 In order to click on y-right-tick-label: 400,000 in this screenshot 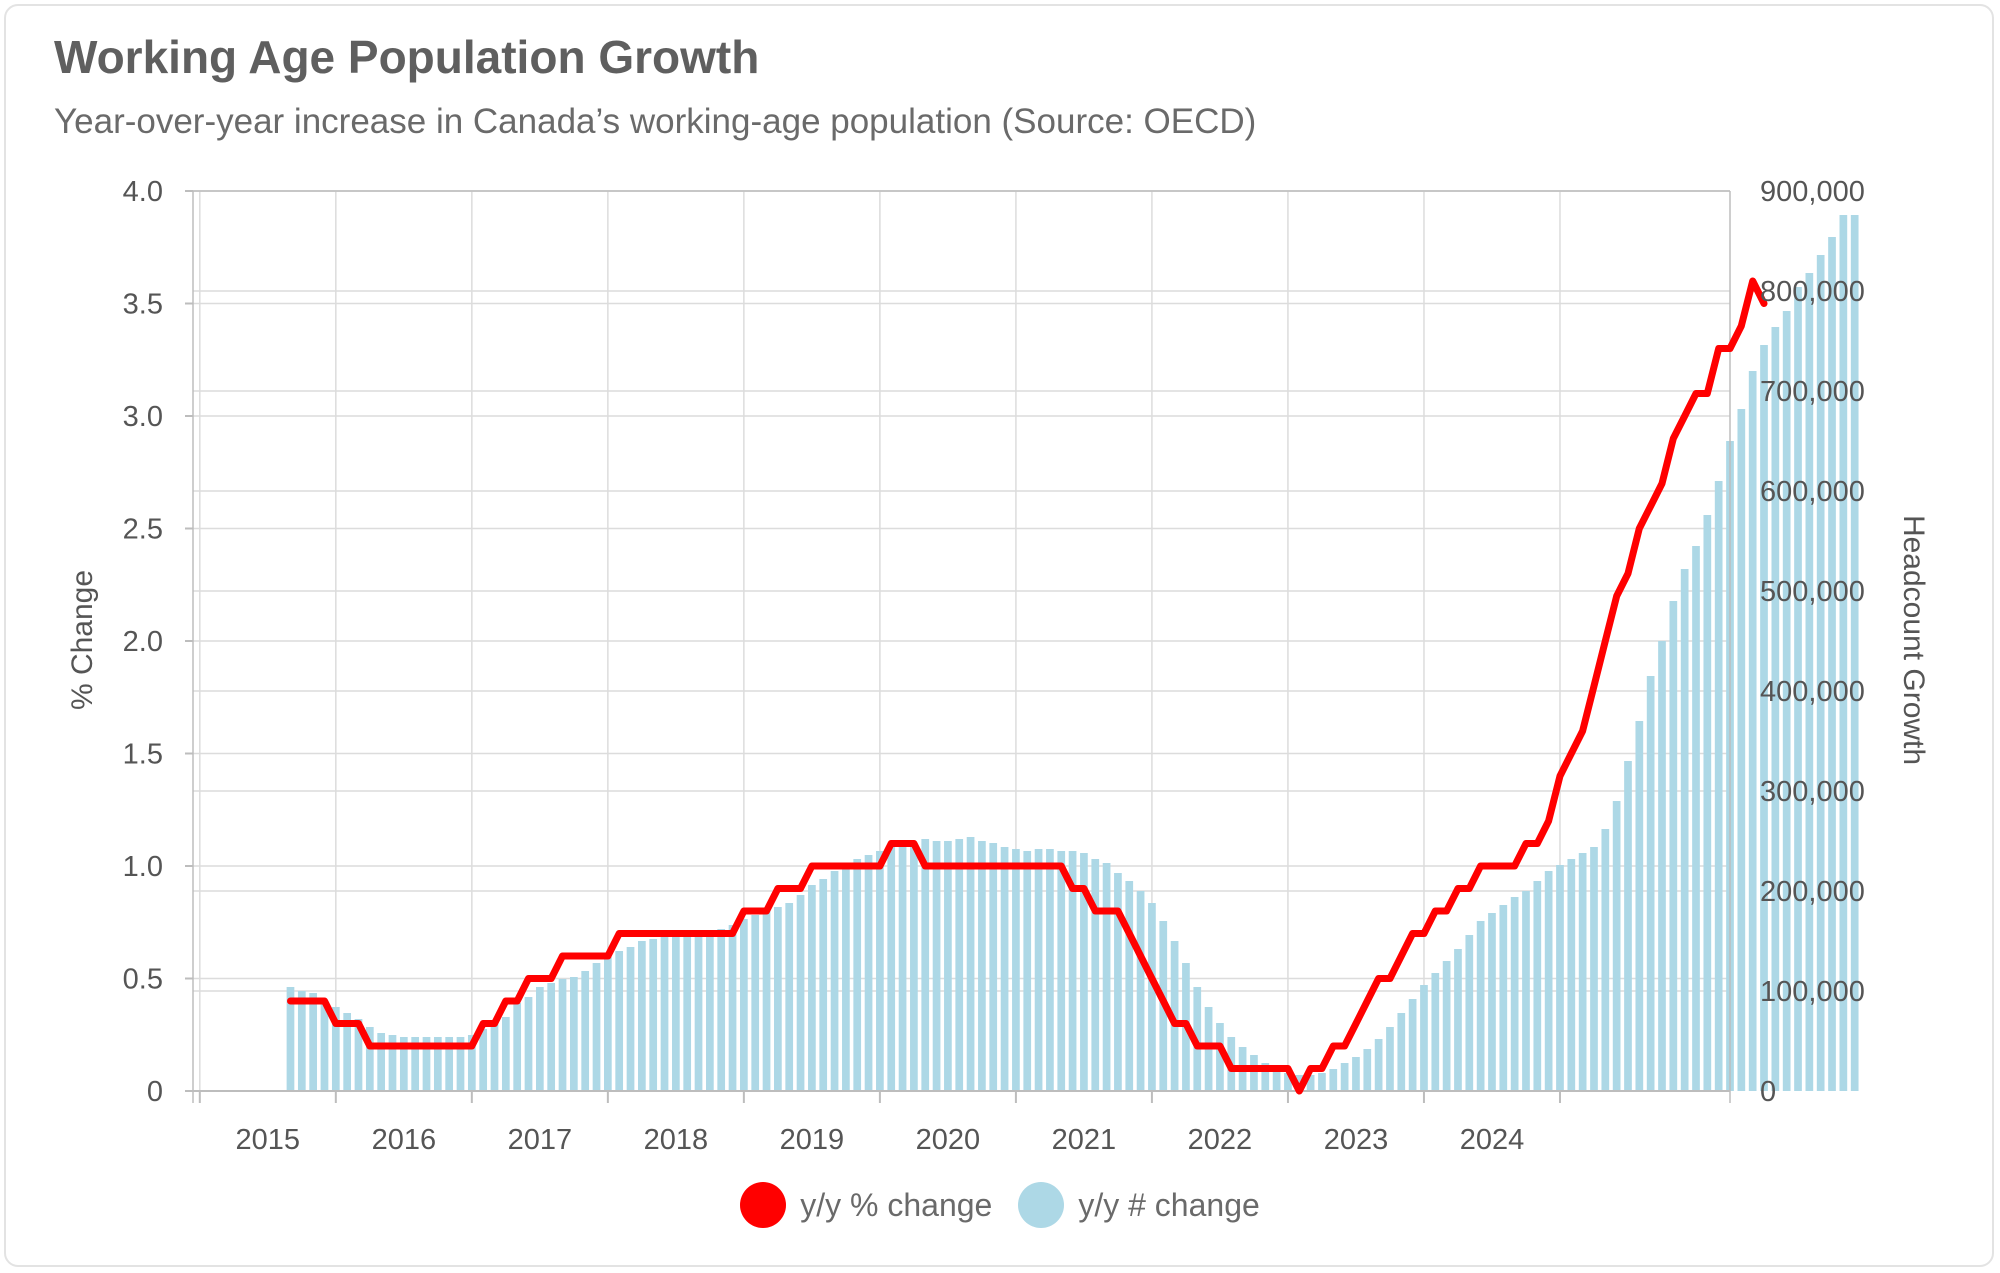, I will do `click(1812, 692)`.